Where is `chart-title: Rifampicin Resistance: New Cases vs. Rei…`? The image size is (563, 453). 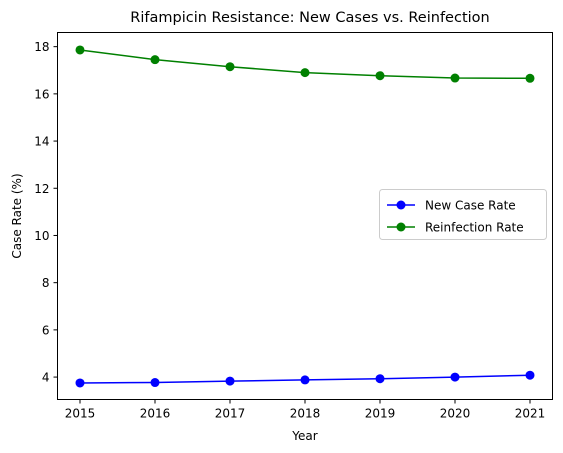 chart-title: Rifampicin Resistance: New Cases vs. Rei… is located at coordinates (309, 18).